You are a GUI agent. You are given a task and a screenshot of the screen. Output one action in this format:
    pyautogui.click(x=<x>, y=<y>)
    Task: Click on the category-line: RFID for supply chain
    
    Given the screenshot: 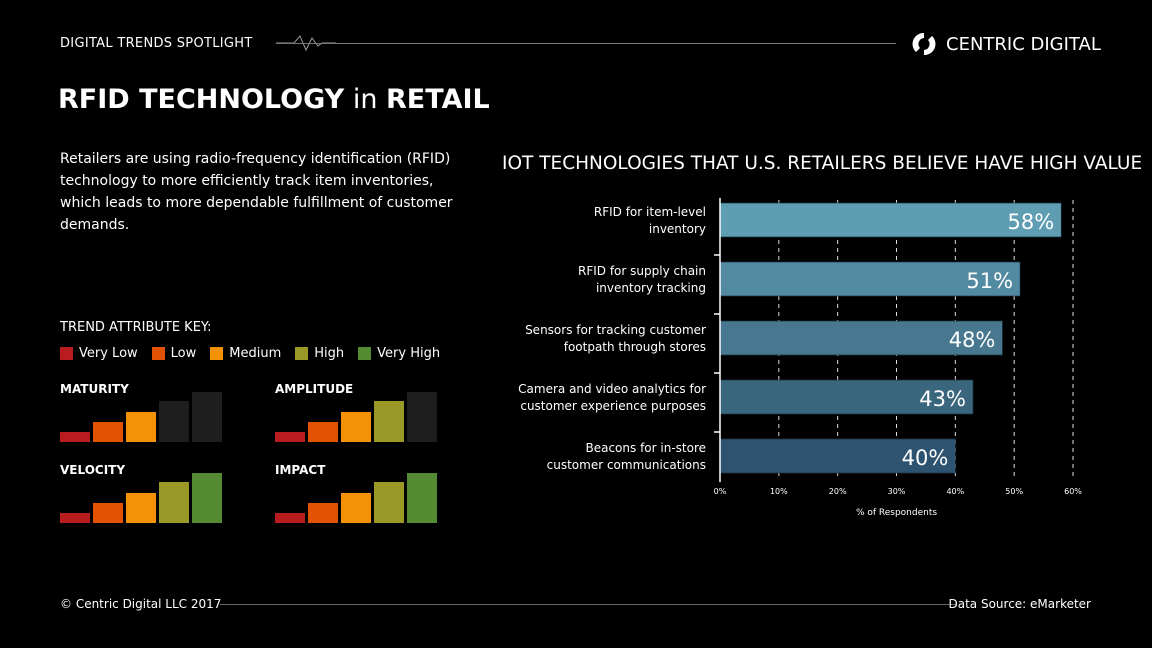 What is the action you would take?
    pyautogui.click(x=642, y=271)
    